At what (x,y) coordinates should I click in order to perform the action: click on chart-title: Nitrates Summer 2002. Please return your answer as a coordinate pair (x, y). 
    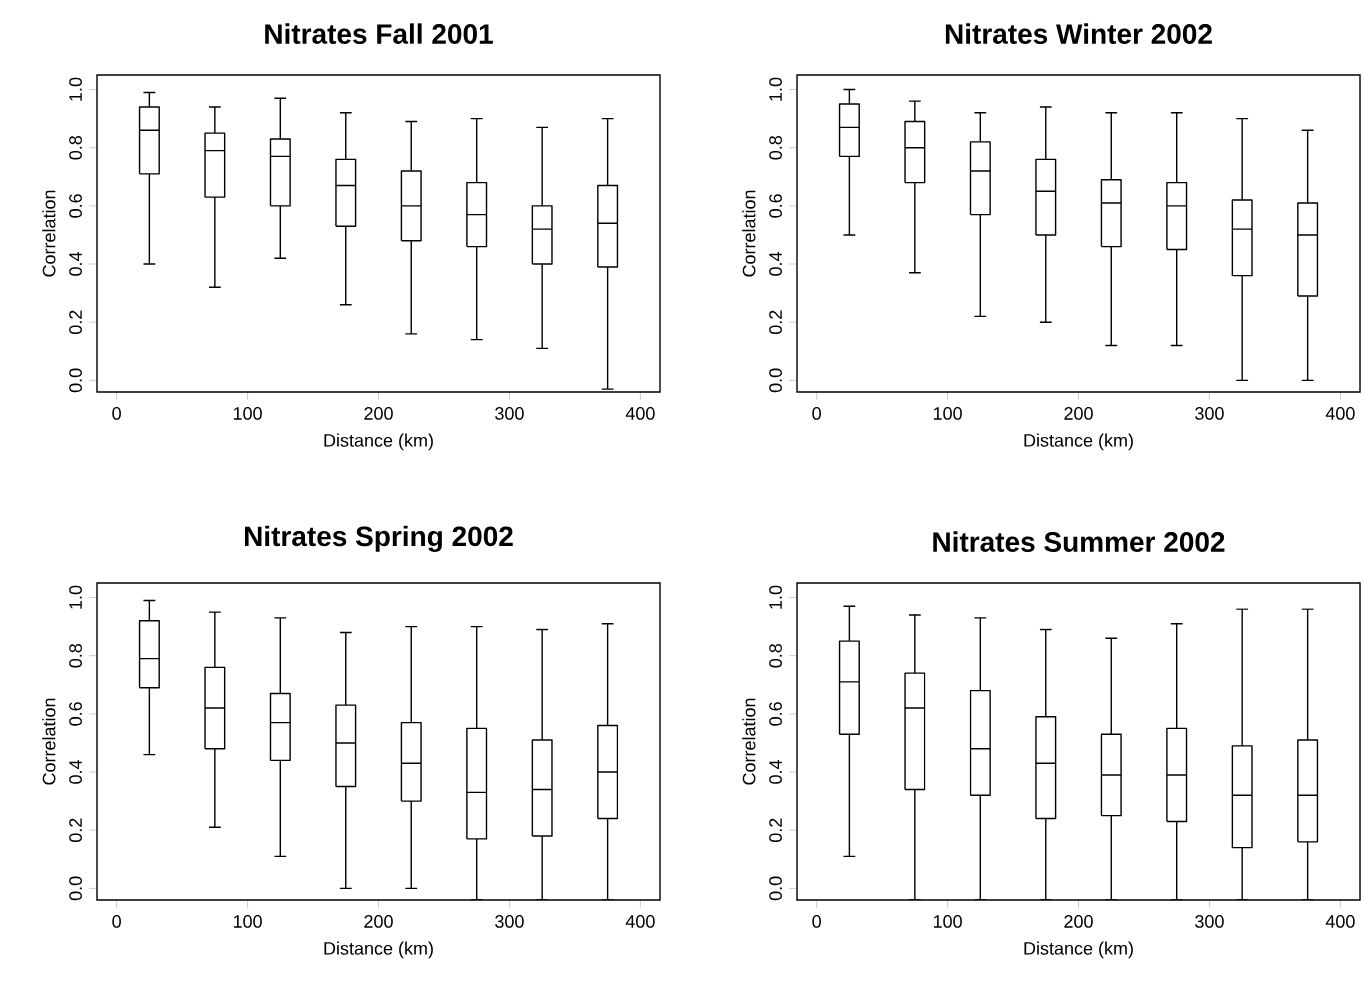
    Looking at the image, I should click on (1079, 541).